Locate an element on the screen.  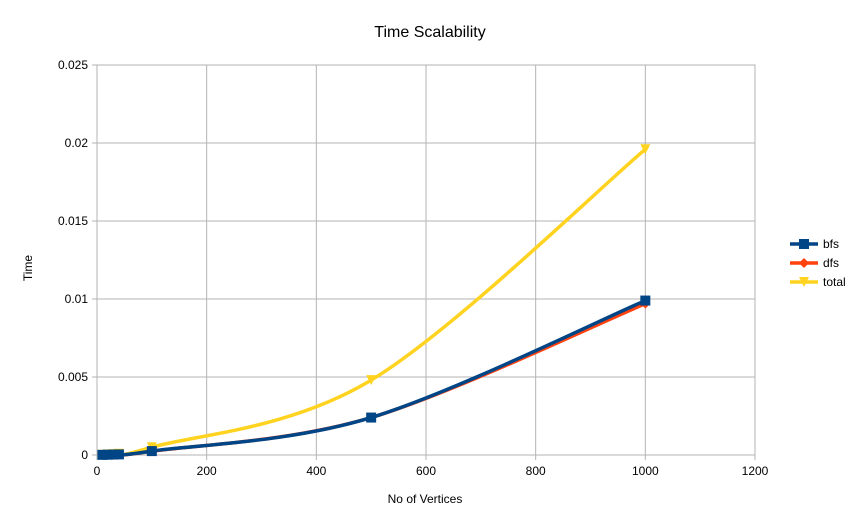
legend-label-dfs: dfs is located at coordinates (831, 263).